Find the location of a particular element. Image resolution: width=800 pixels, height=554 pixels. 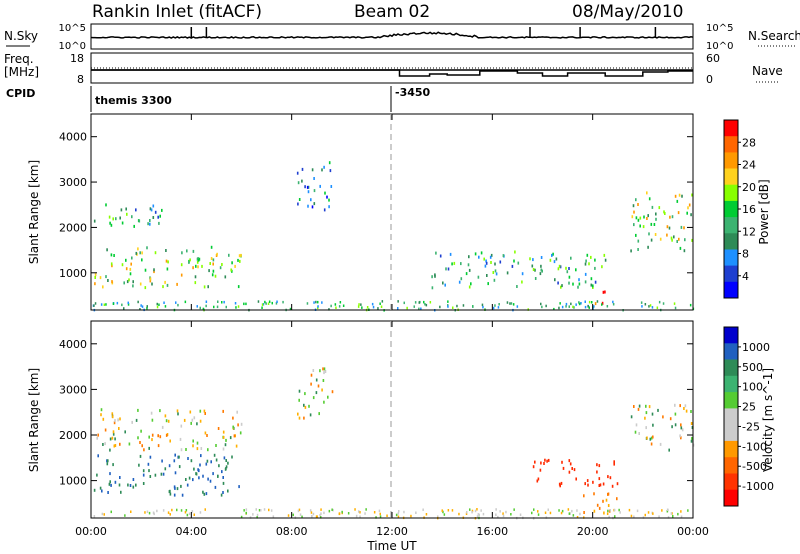

nave-line is located at coordinates (392, 73).